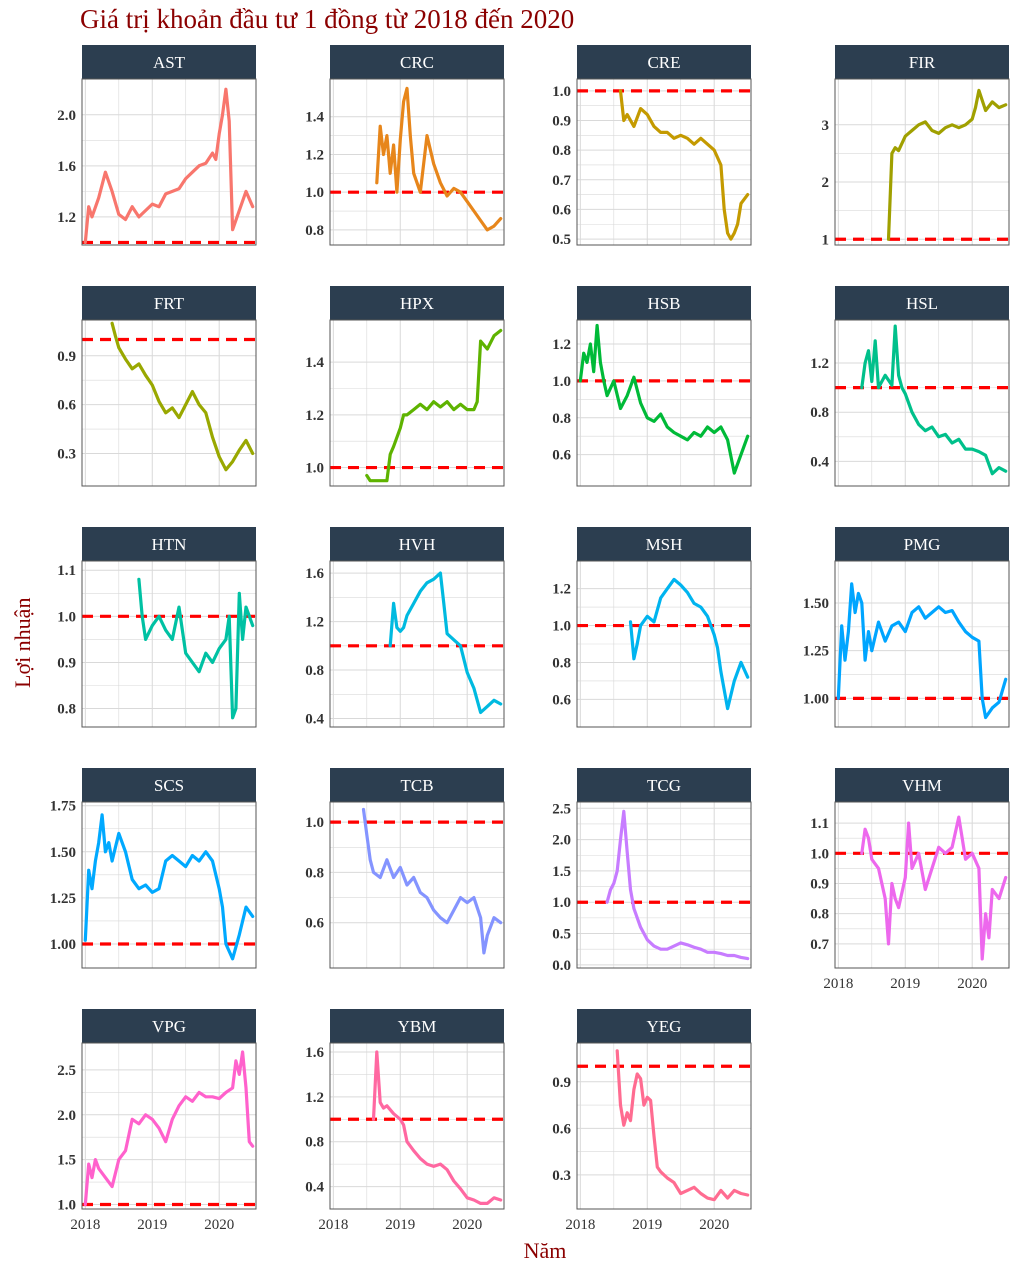 This screenshot has width=1018, height=1268. What do you see at coordinates (417, 62) in the screenshot?
I see `strip-label: CRC` at bounding box center [417, 62].